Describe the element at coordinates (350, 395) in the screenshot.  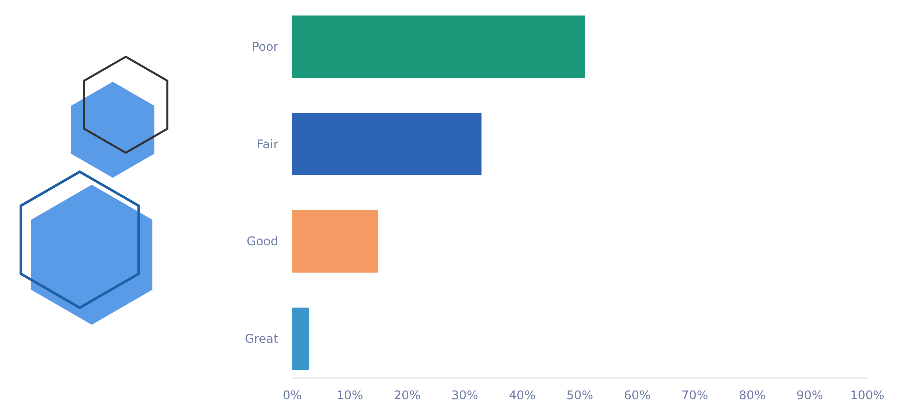
I see `x-tick-label: 10%` at that location.